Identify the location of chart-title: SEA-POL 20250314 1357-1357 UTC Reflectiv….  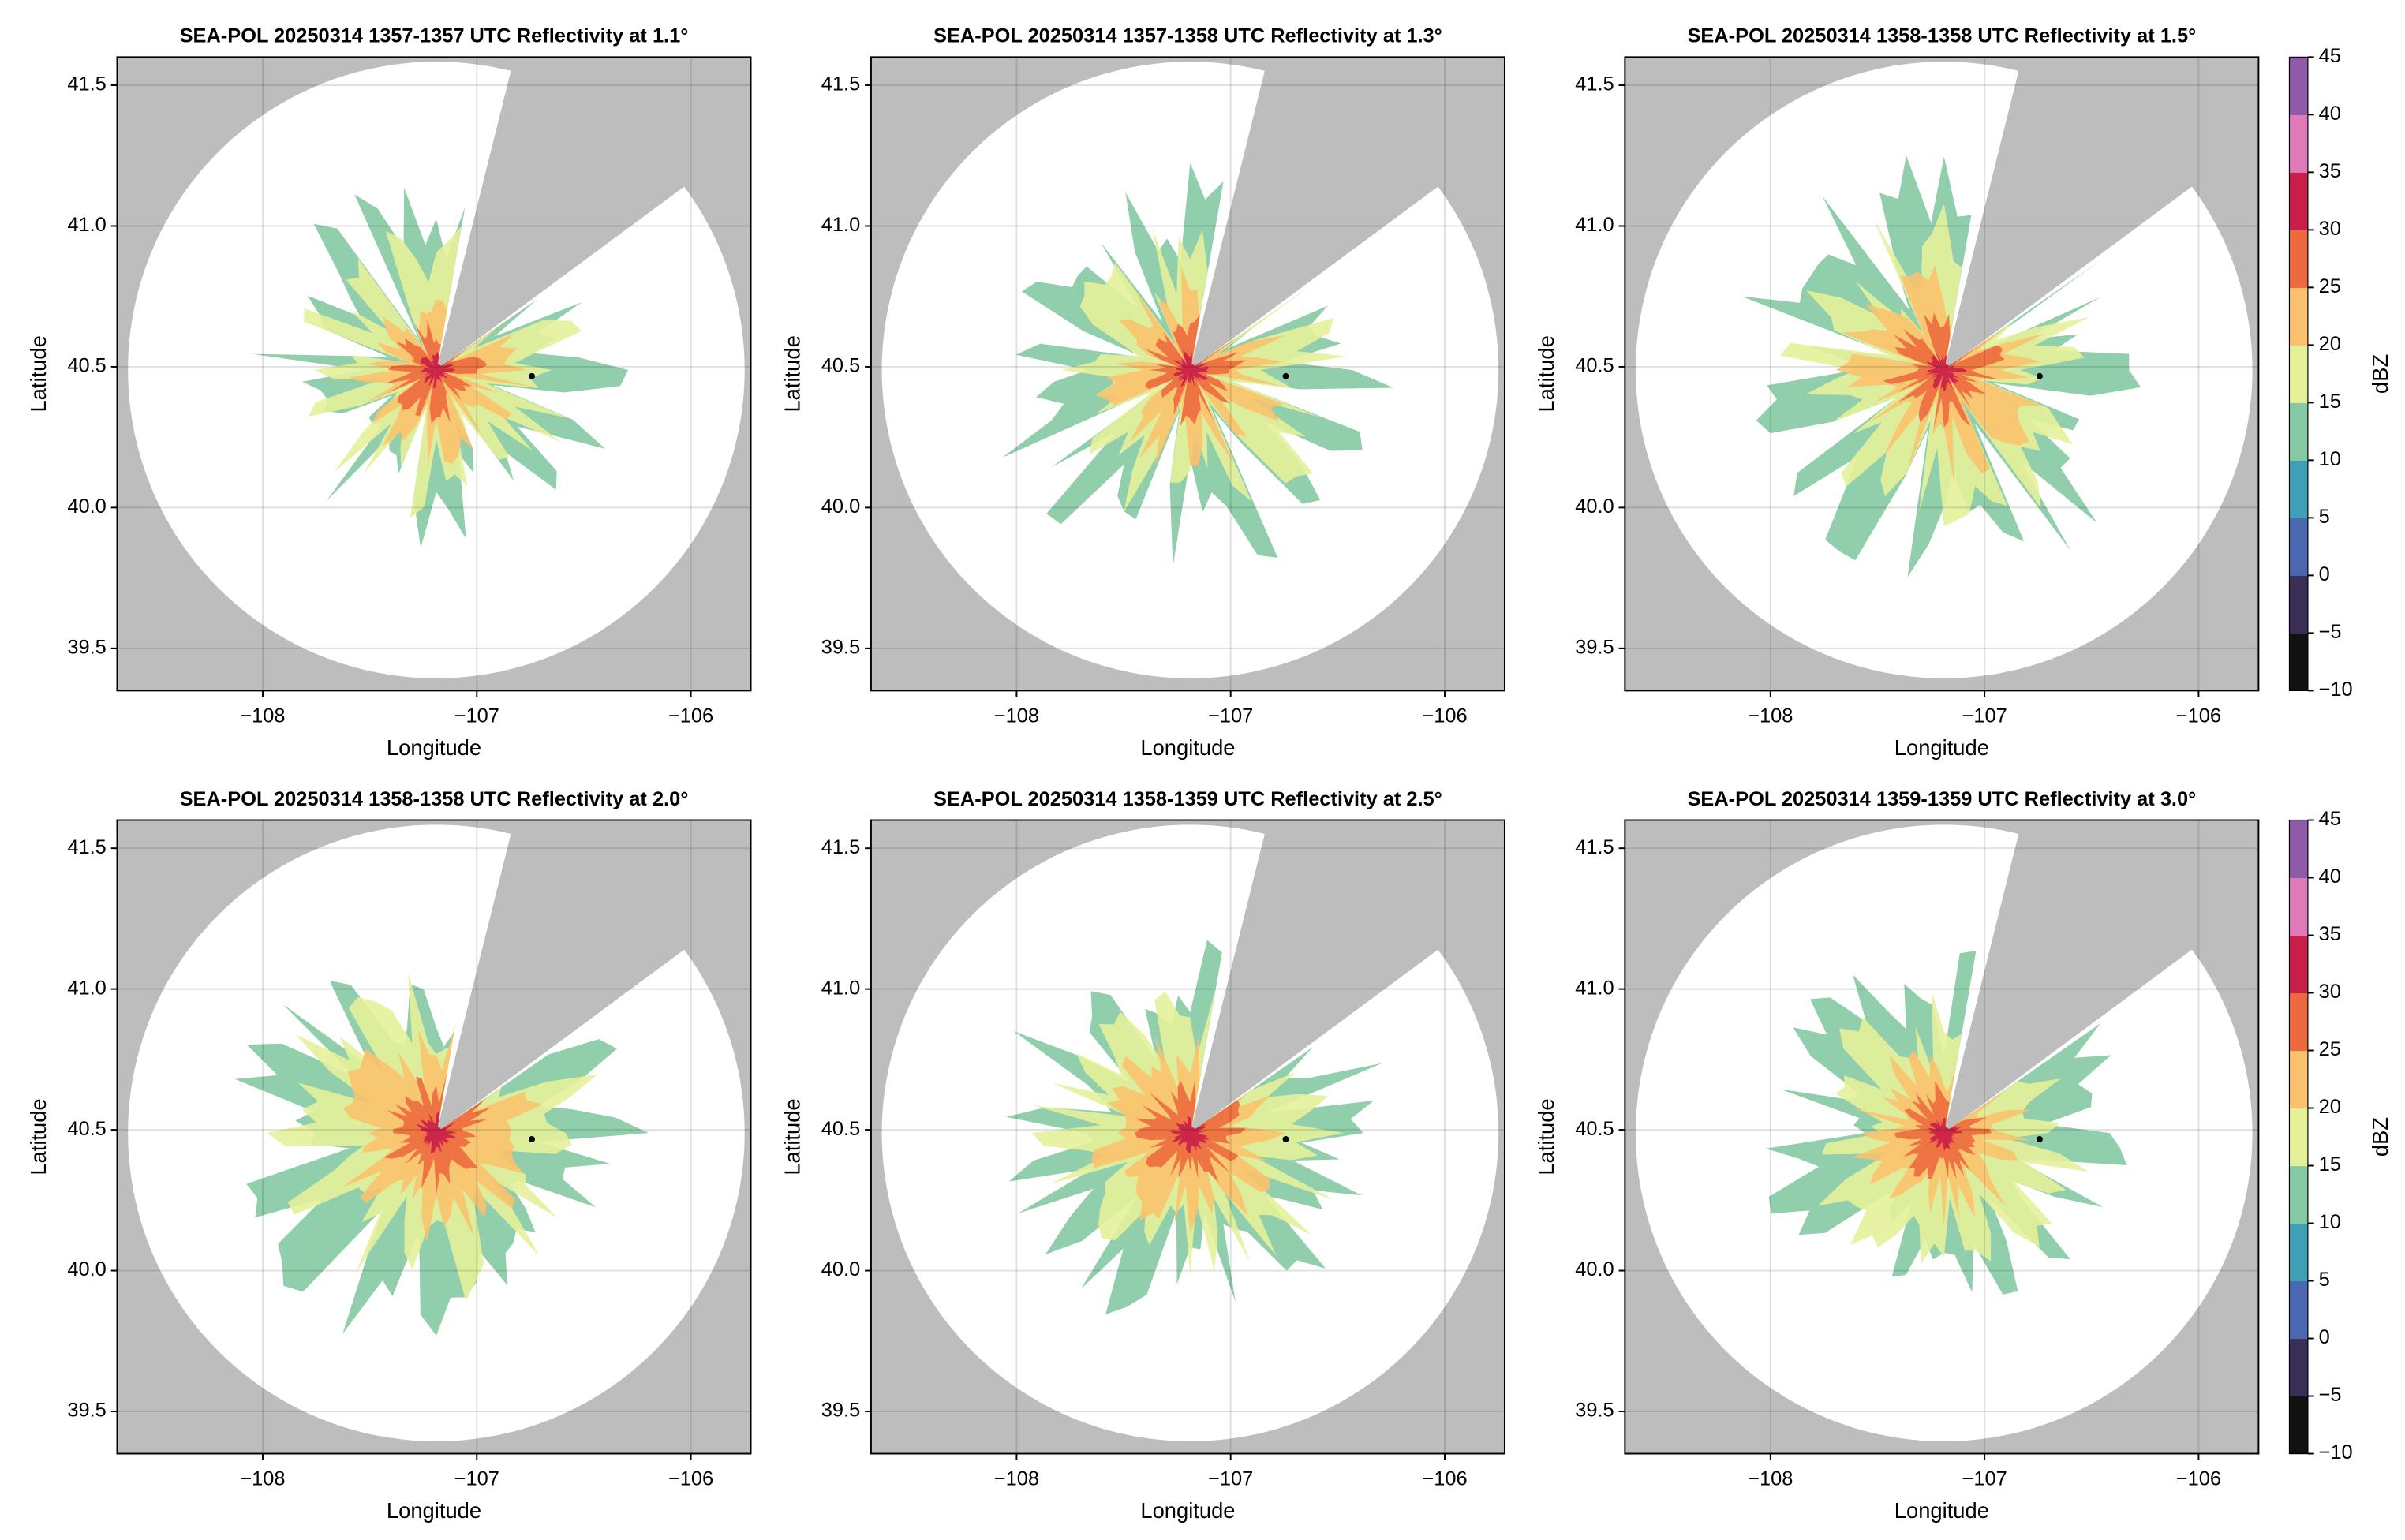
(435, 36).